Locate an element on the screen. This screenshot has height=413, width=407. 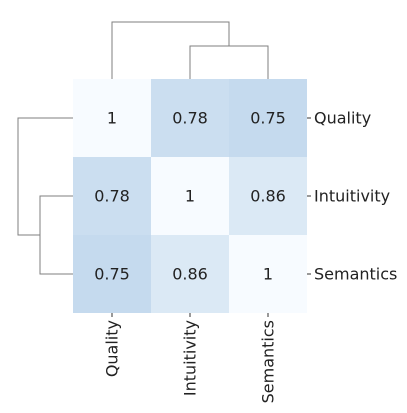
column-tick-label: Intuitivity is located at coordinates (190, 358).